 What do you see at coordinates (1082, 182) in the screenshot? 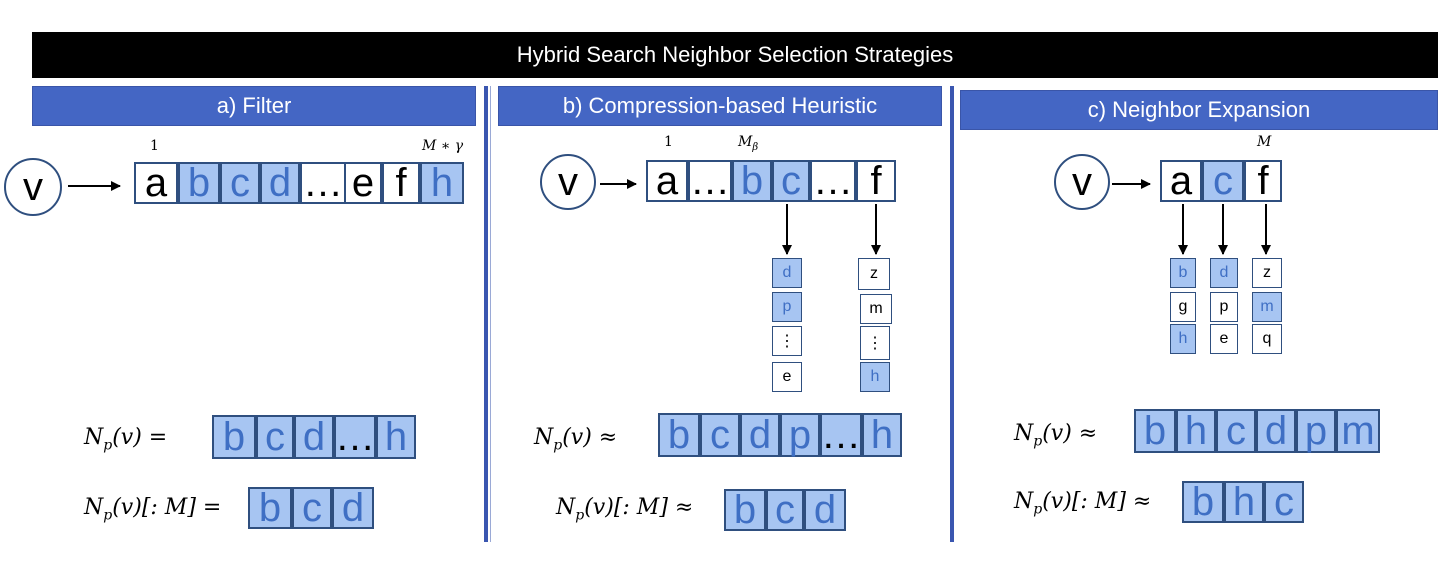
I see `panel-c-source-node: v` at bounding box center [1082, 182].